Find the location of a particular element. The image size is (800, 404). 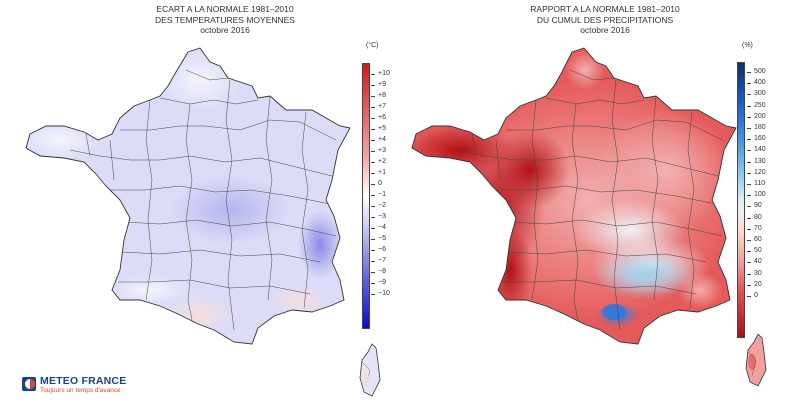

legend-tick: +5 is located at coordinates (378, 128).